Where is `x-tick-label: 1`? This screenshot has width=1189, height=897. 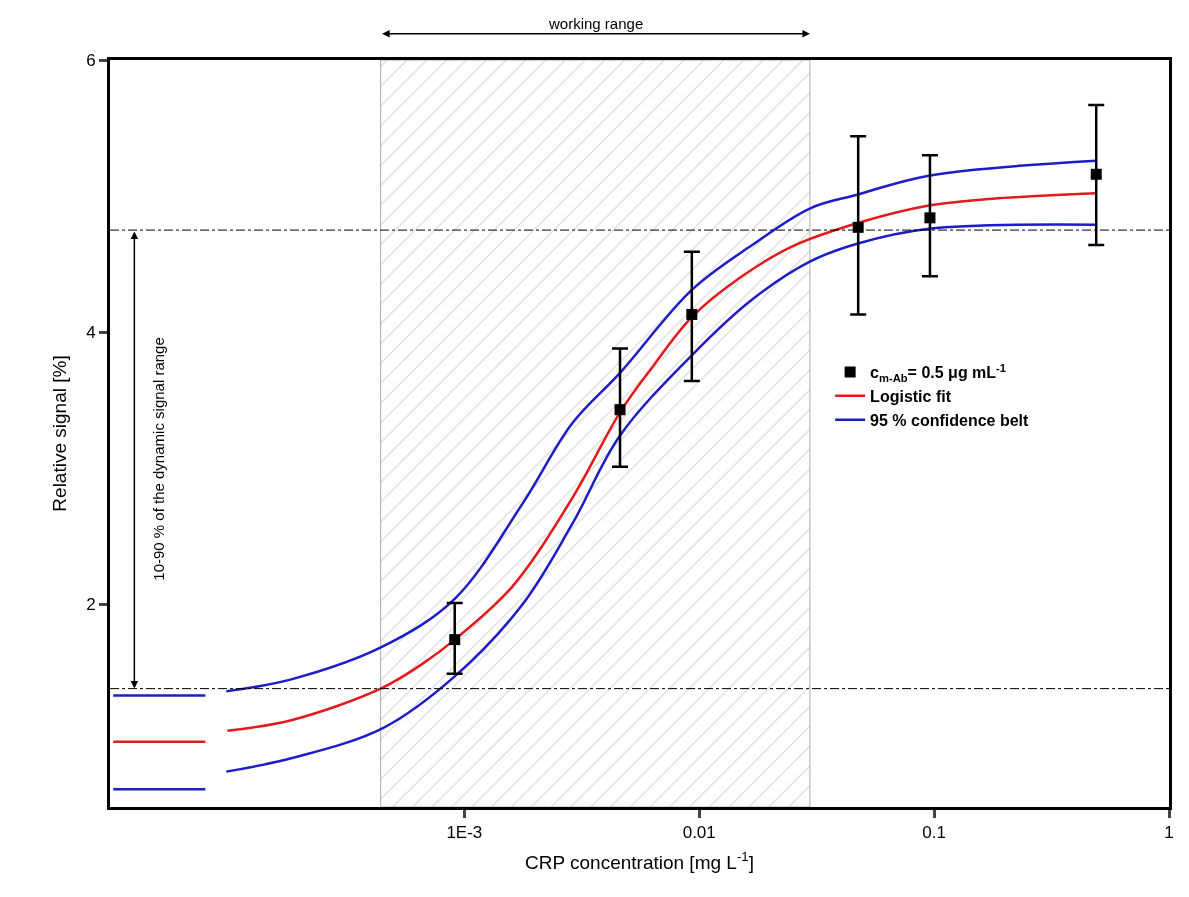 x-tick-label: 1 is located at coordinates (1169, 833).